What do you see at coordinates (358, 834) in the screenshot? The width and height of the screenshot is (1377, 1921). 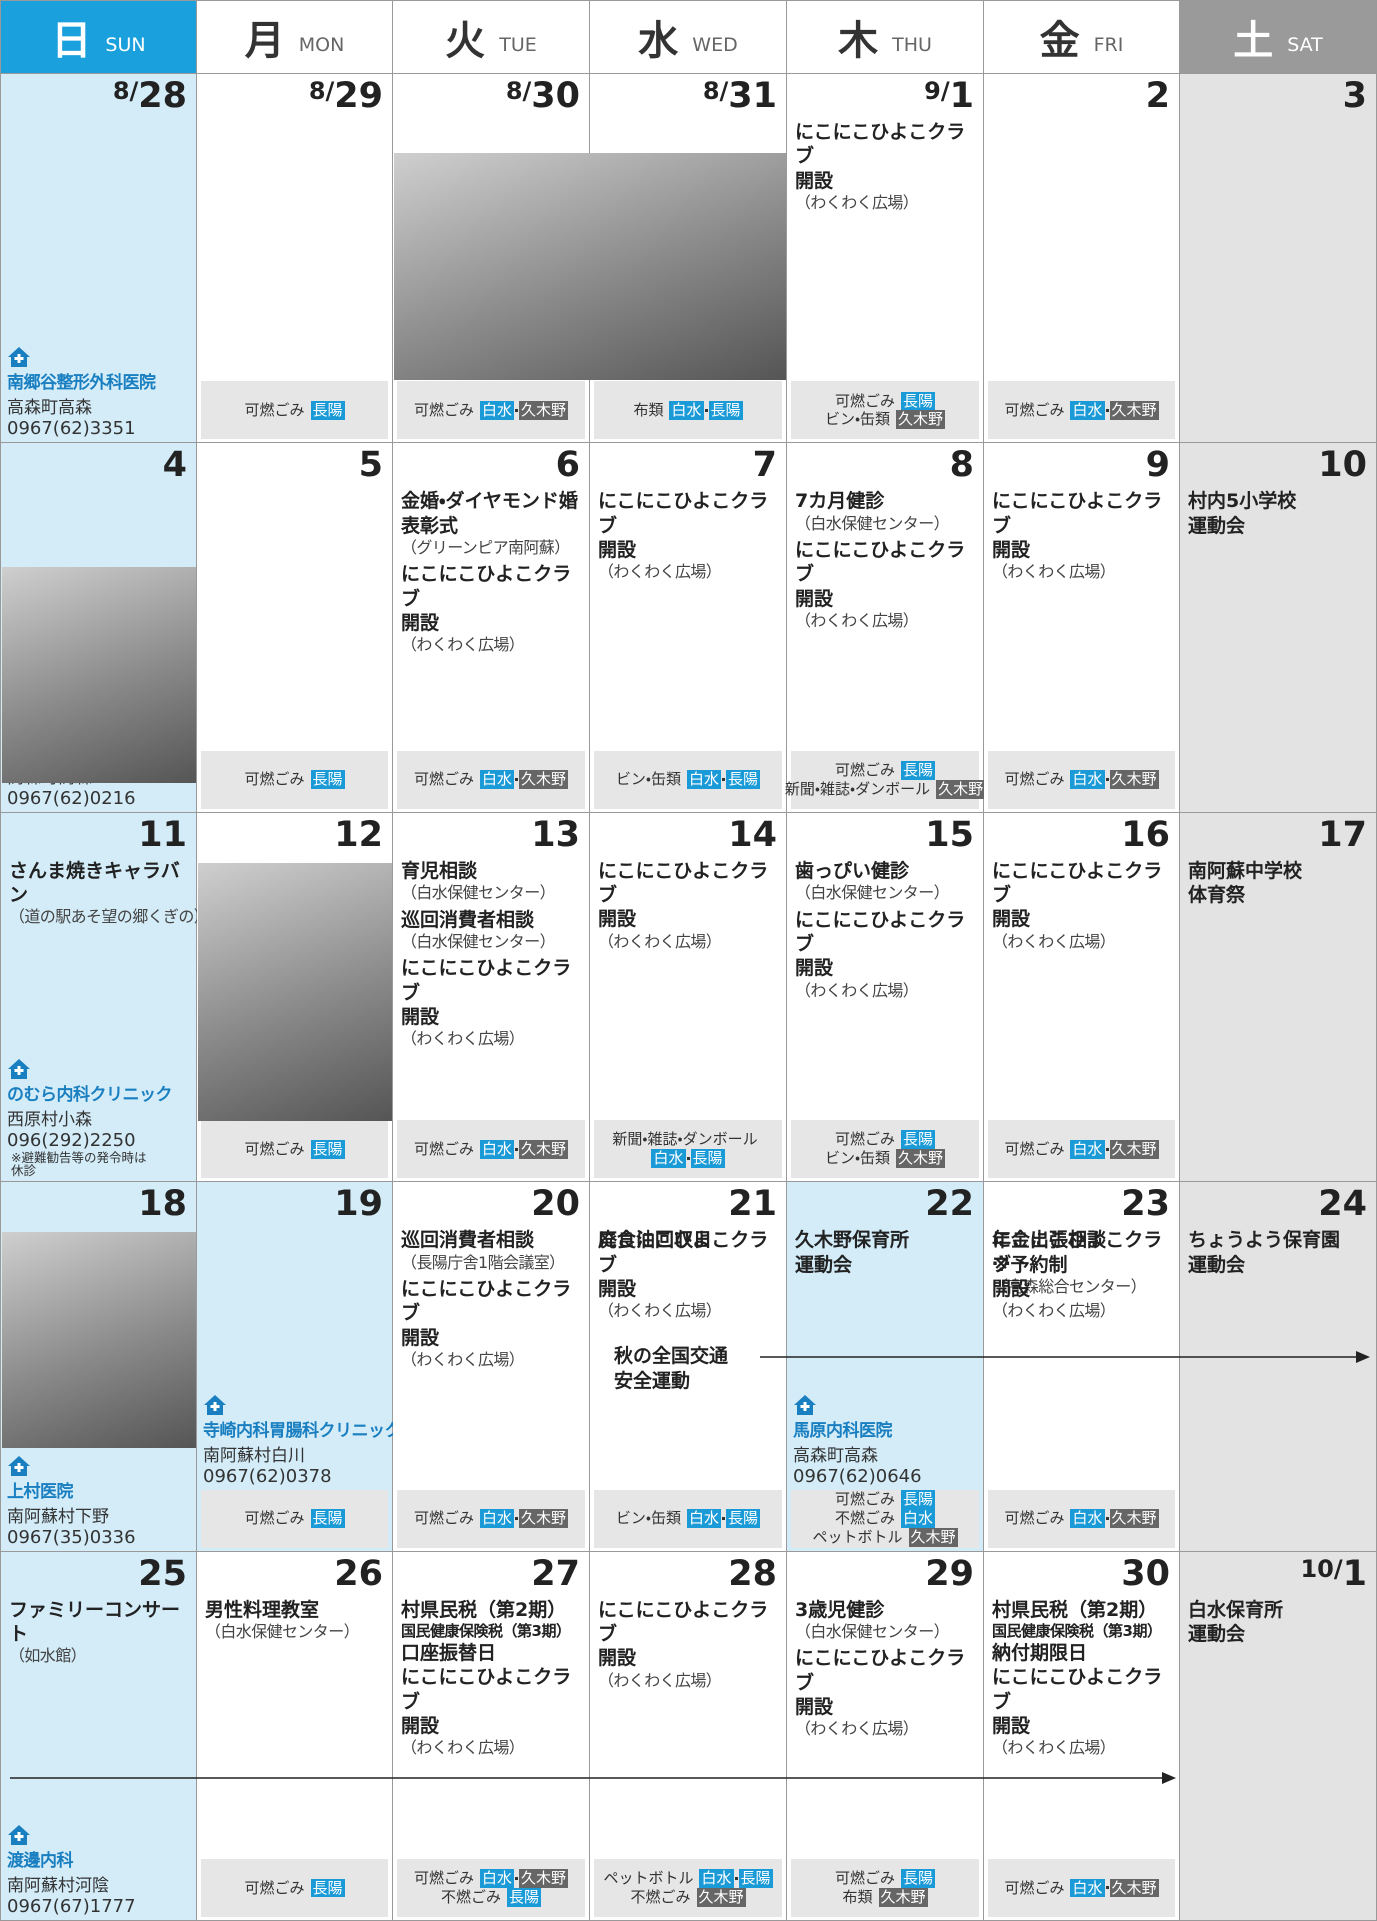 I see `date-day: 12` at bounding box center [358, 834].